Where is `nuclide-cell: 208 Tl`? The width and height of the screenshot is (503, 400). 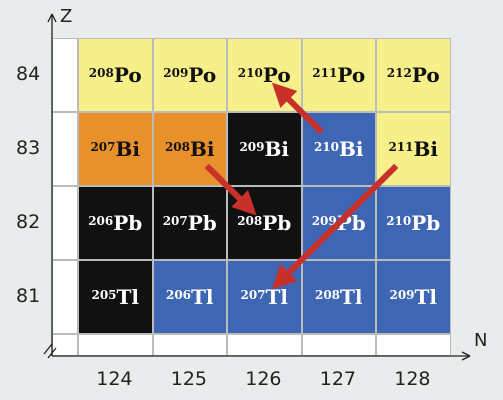
nuclide-cell: 208 Tl is located at coordinates (338, 297).